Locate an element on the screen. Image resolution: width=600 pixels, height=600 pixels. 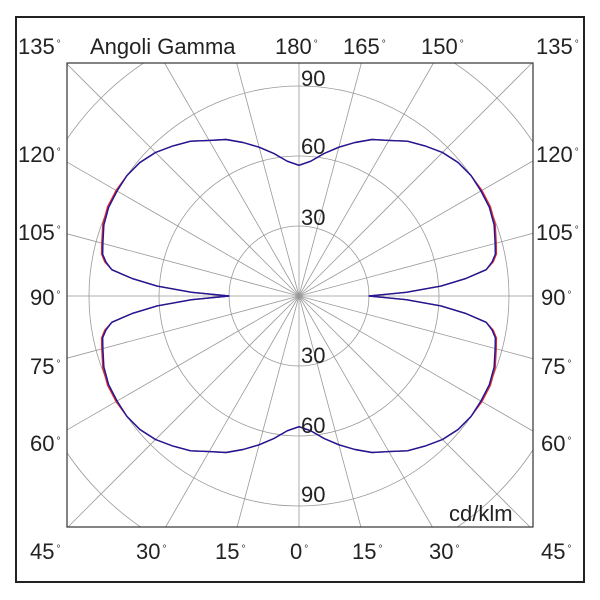
unit-label: cd/klm is located at coordinates (481, 513).